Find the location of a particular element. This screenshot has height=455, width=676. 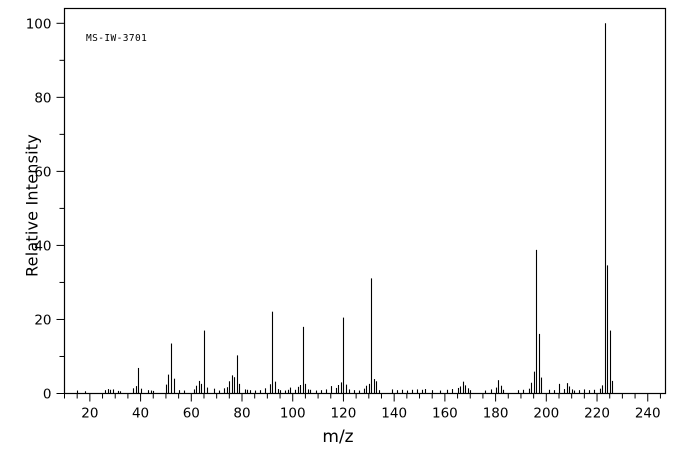

x-tick-label: 140 is located at coordinates (394, 414).